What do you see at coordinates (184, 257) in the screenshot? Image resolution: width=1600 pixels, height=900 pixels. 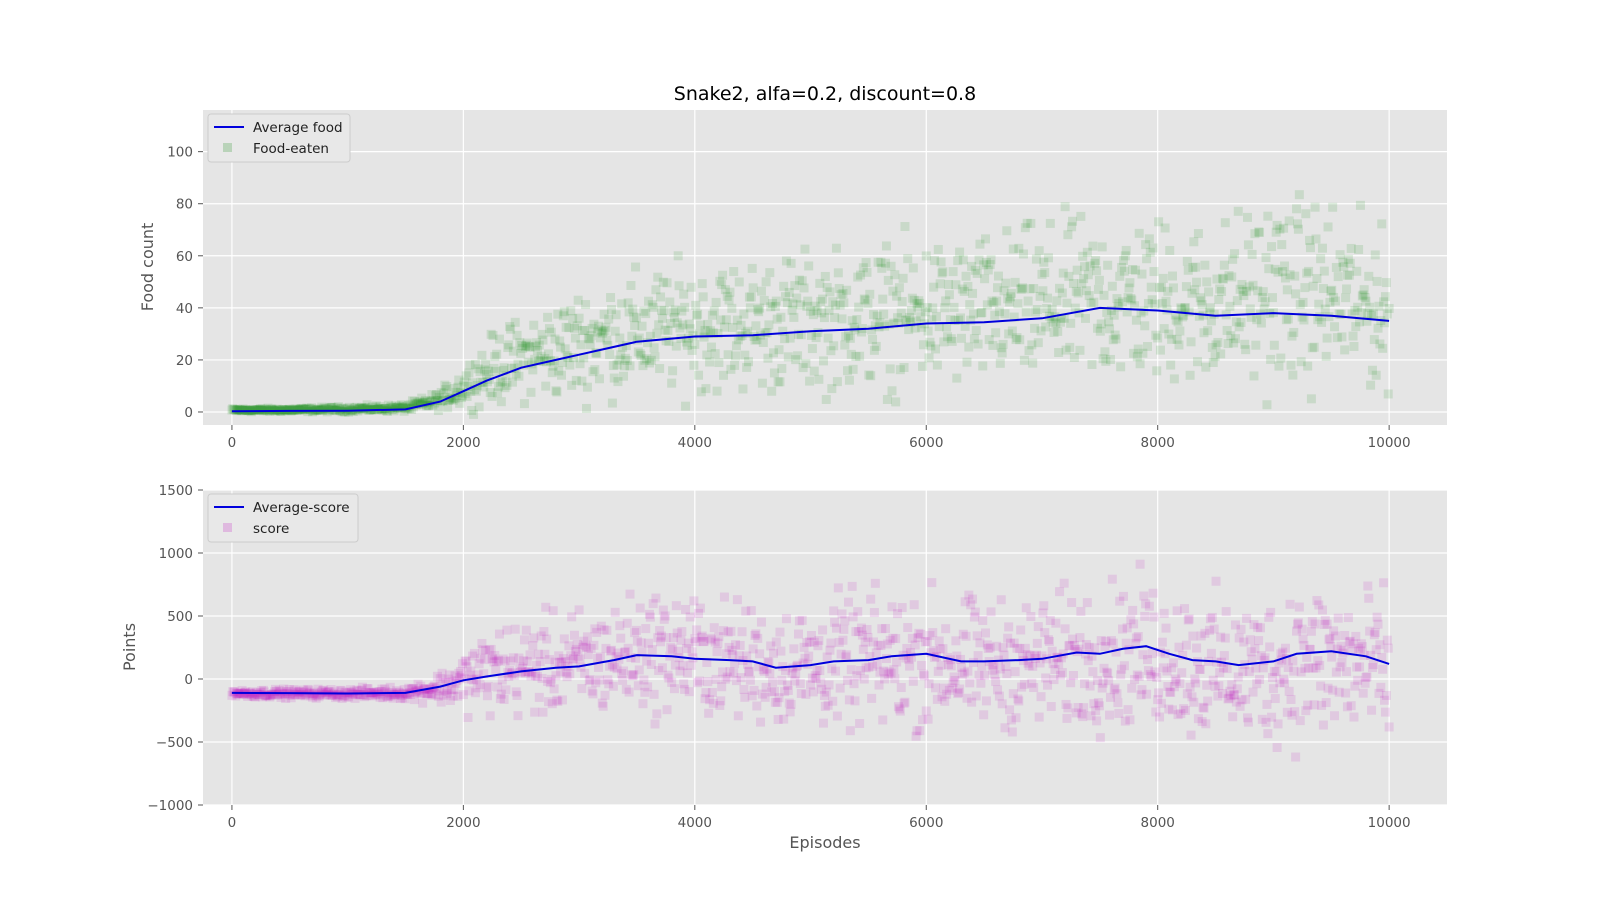 I see `y-tick-label: 60` at bounding box center [184, 257].